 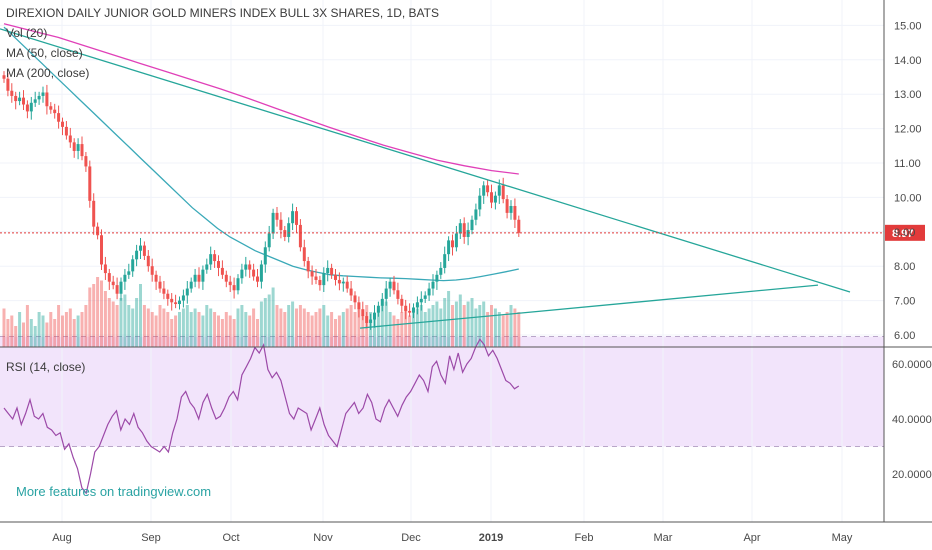 I want to click on price-tick-7: 13.00, so click(x=908, y=95).